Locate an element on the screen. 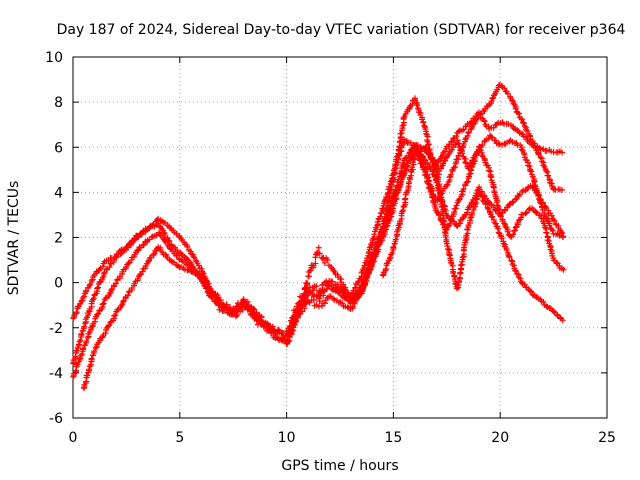 This screenshot has height=480, width=640. y-tick-label: -4 is located at coordinates (56, 374).